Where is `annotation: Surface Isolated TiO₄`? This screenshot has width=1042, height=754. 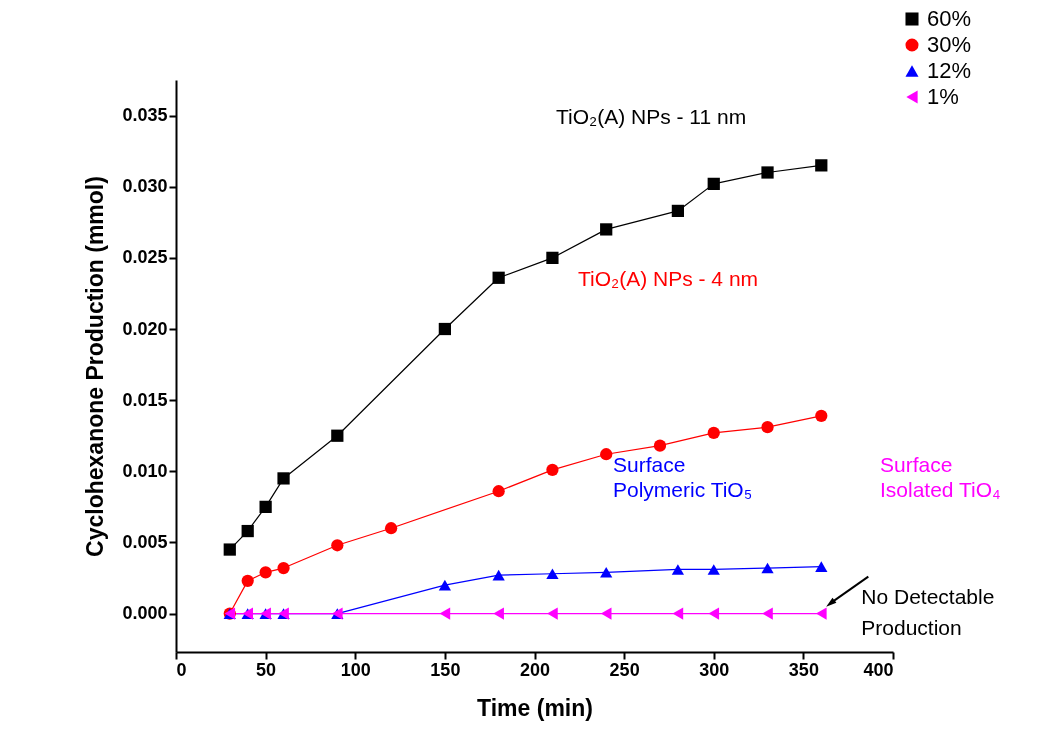 annotation: Surface Isolated TiO₄ is located at coordinates (940, 477).